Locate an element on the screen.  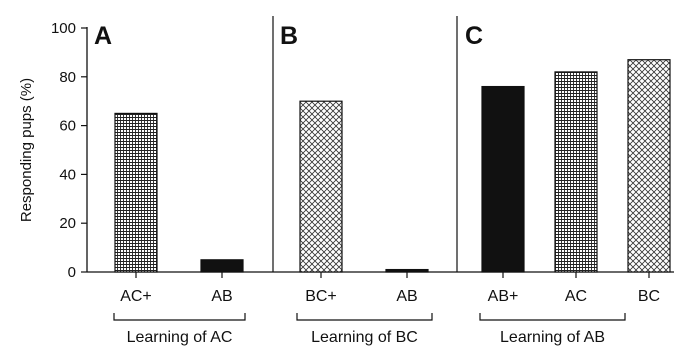
category-label: AC is located at coordinates (576, 296).